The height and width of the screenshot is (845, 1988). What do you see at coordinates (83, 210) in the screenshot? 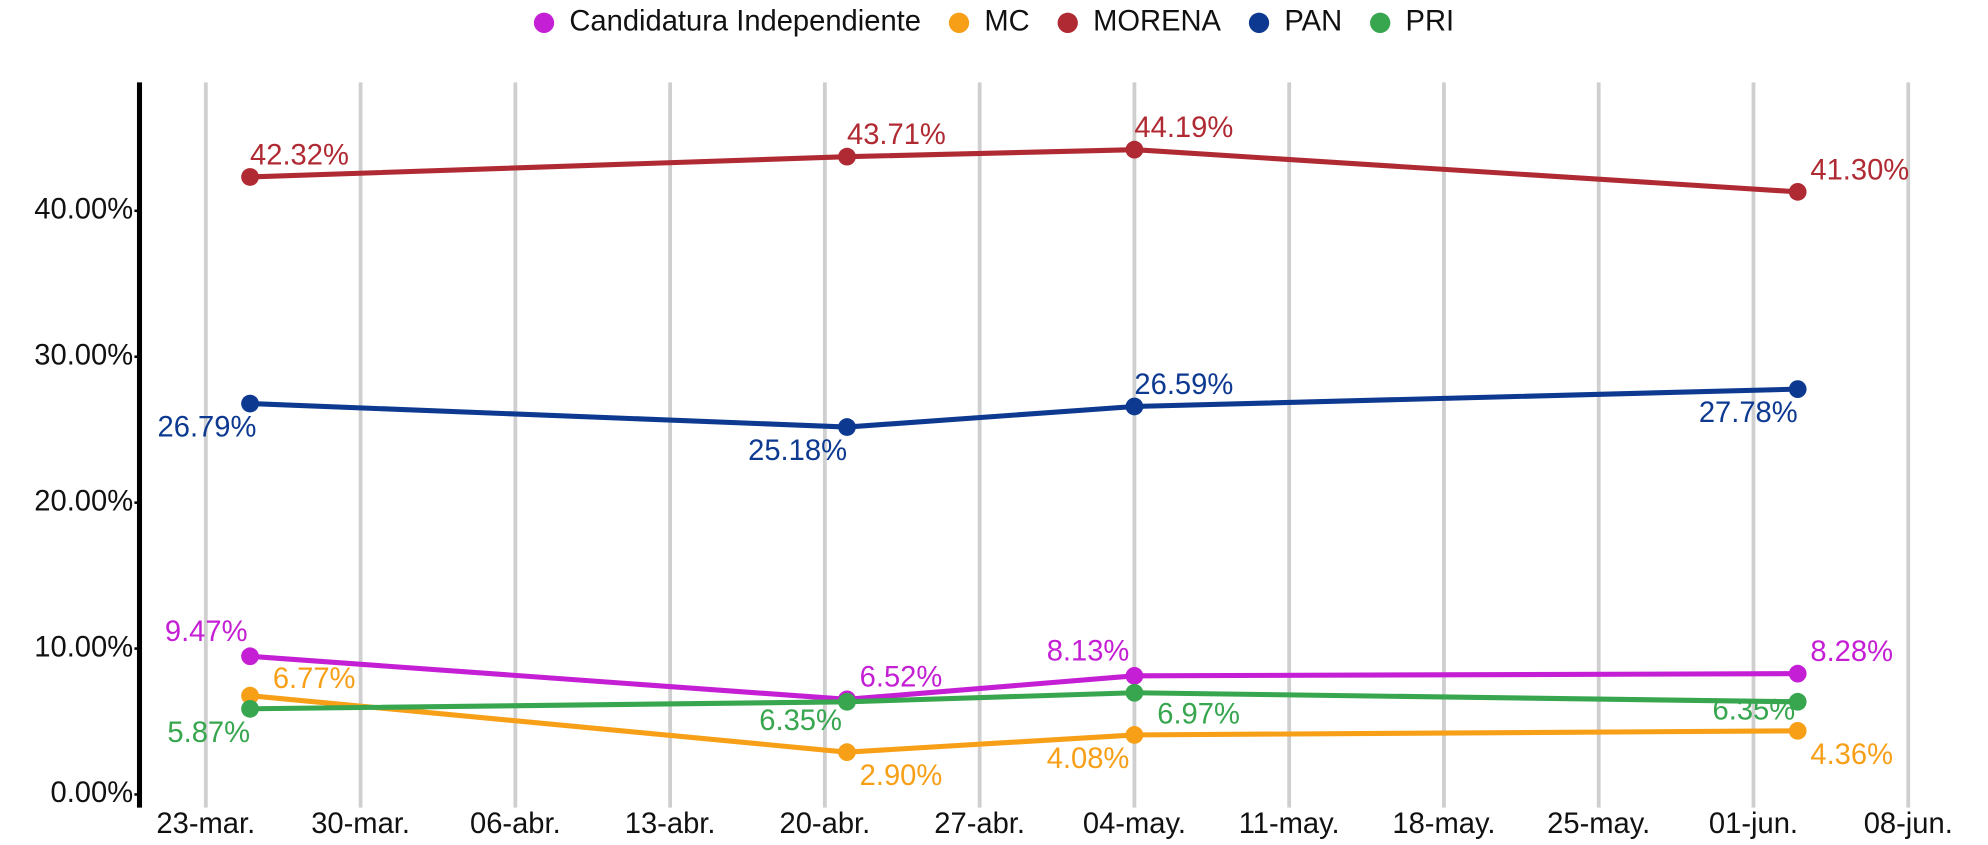
I see `y-tick-label: 40.00%` at bounding box center [83, 210].